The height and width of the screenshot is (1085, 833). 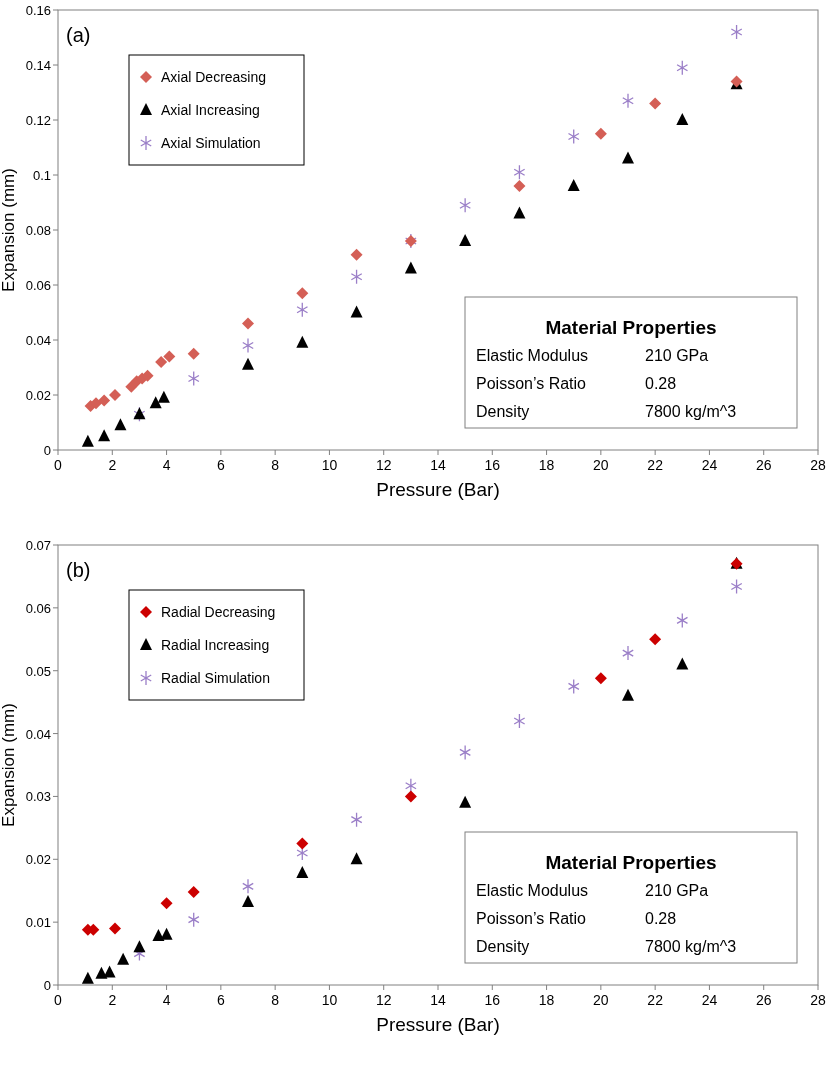 I want to click on annotation: (a), so click(x=78, y=35).